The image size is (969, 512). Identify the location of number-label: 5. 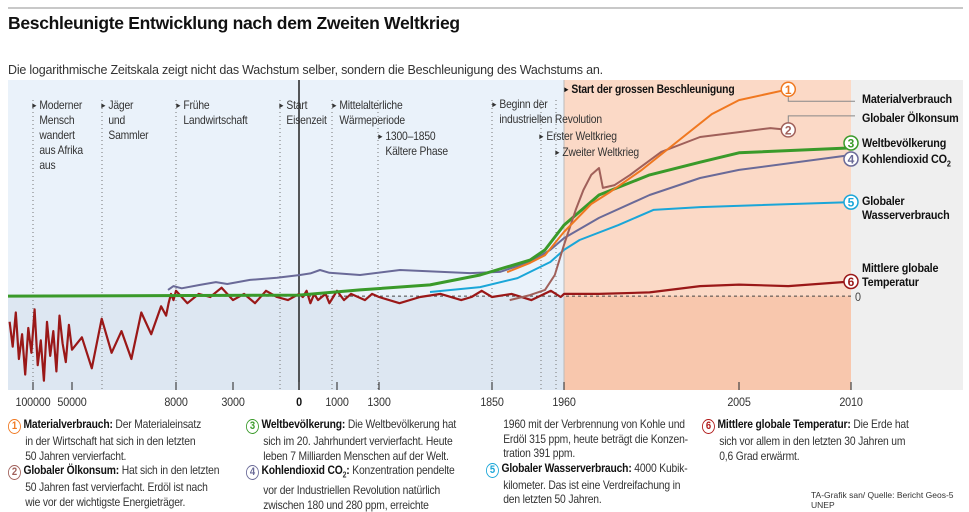
(851, 203).